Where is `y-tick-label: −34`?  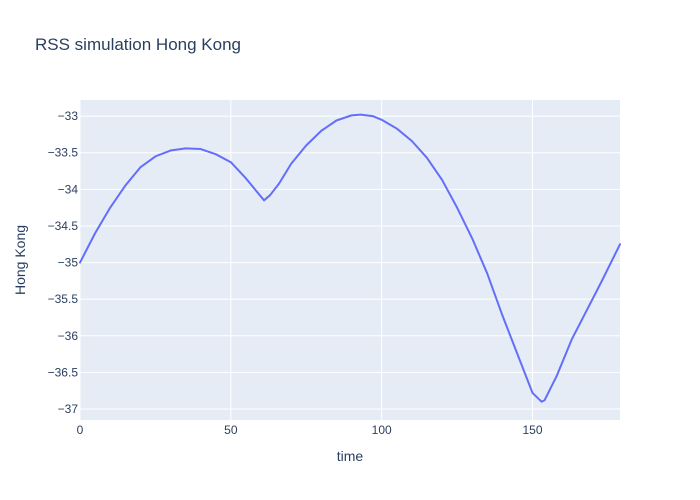 y-tick-label: −34 is located at coordinates (68, 189).